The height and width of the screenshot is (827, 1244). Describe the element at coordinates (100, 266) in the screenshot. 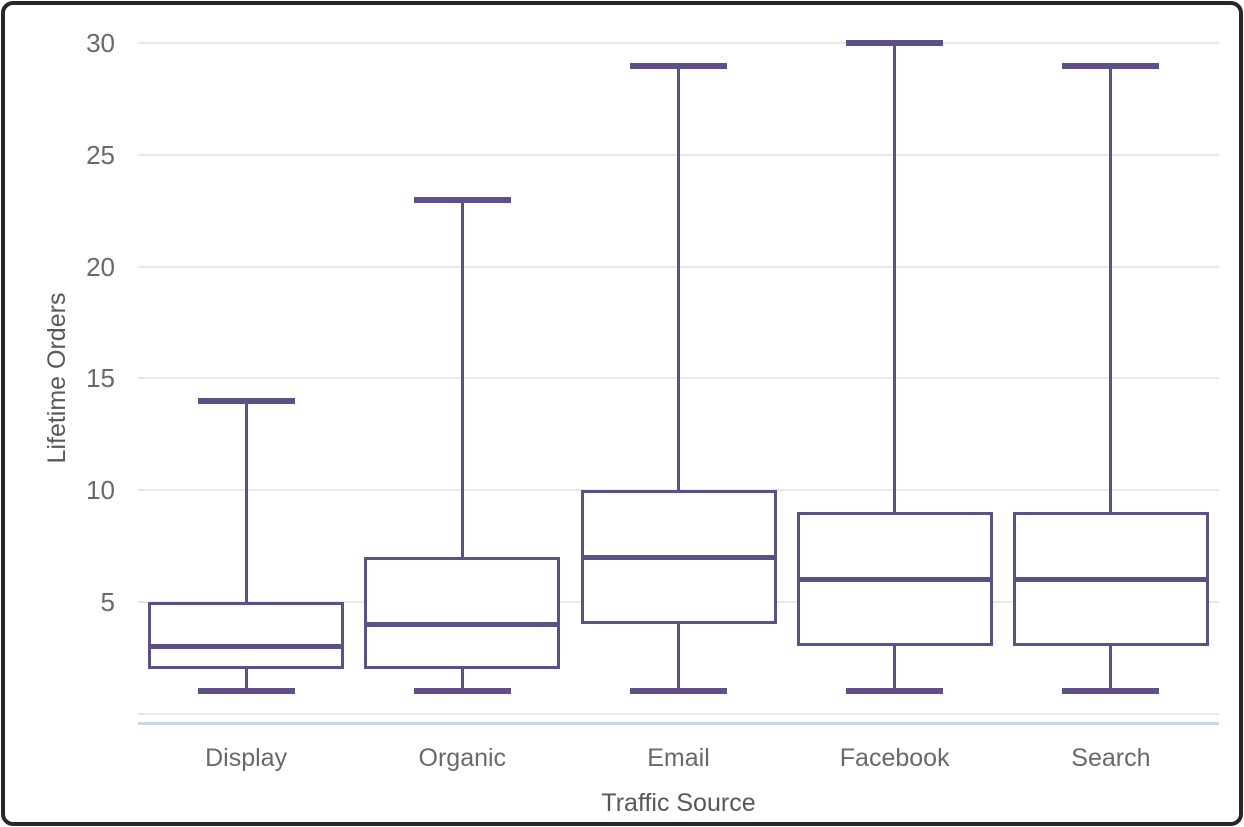

I see `y-tick-label: 20` at that location.